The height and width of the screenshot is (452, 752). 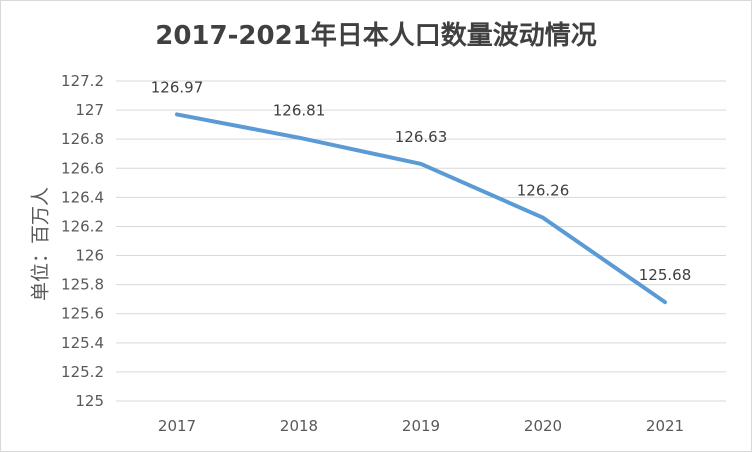 I want to click on data-label: 125.68, so click(x=665, y=275).